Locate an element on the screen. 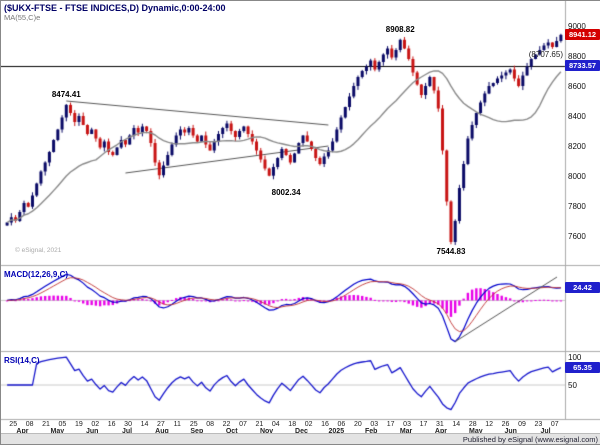  x-axis-month-label: Nov is located at coordinates (266, 431).